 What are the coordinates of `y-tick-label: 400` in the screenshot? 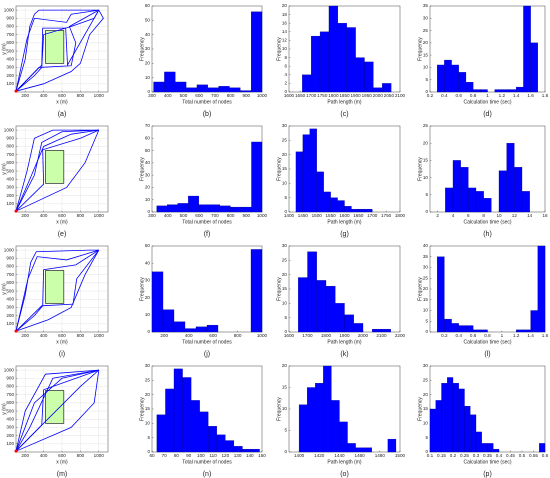 It's located at (10, 298).